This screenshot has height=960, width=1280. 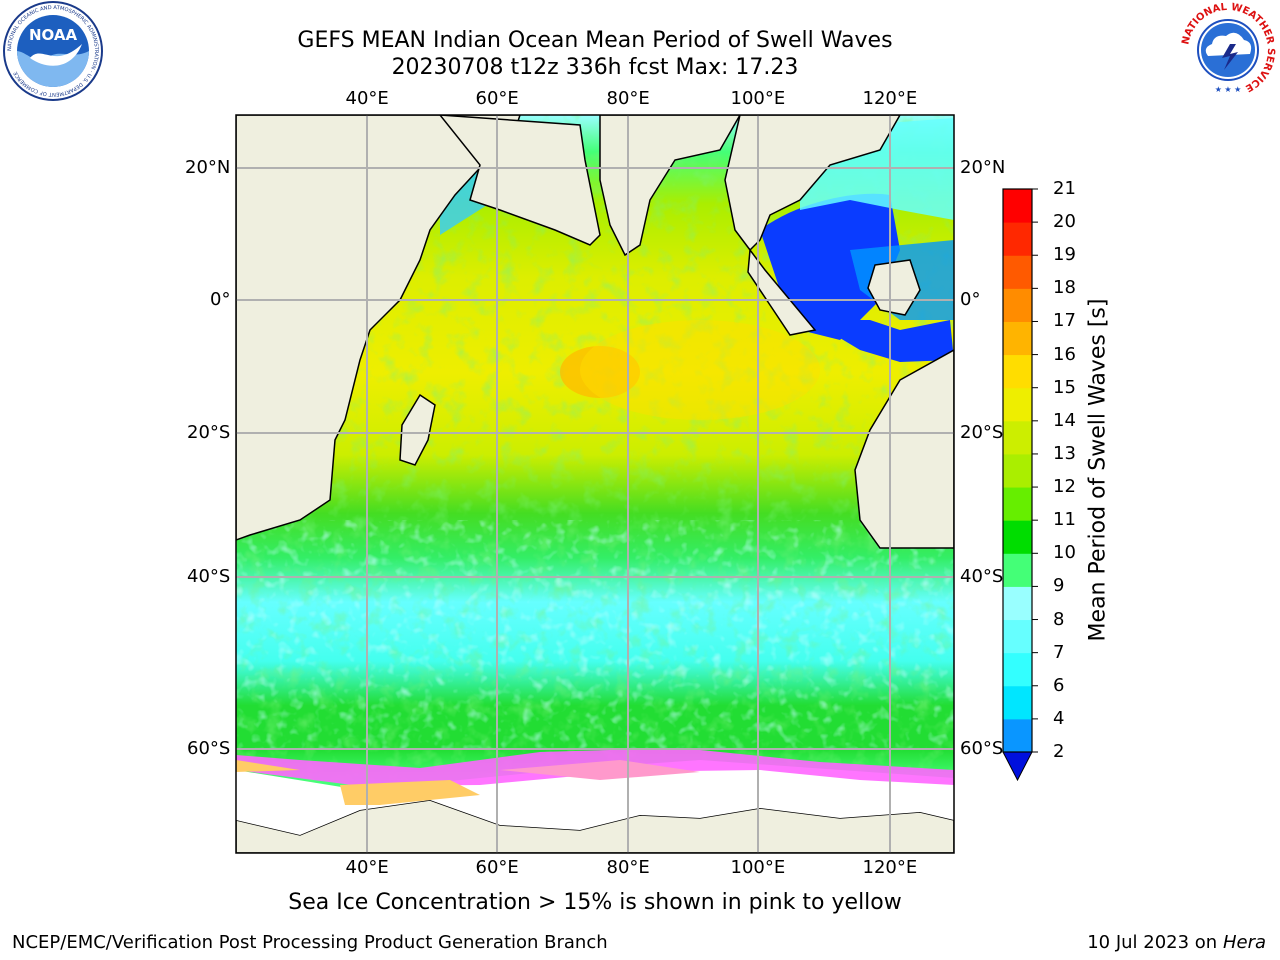 I want to click on colorbar-tick-label: 12, so click(x=1064, y=487).